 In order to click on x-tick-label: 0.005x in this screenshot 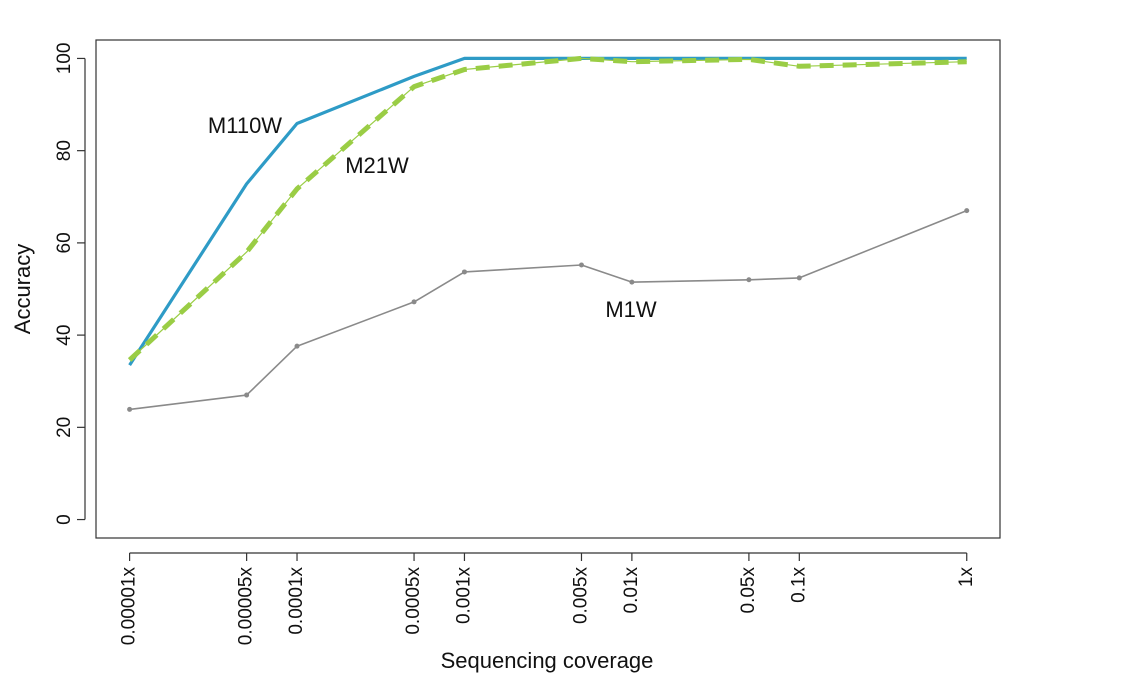, I will do `click(580, 596)`.